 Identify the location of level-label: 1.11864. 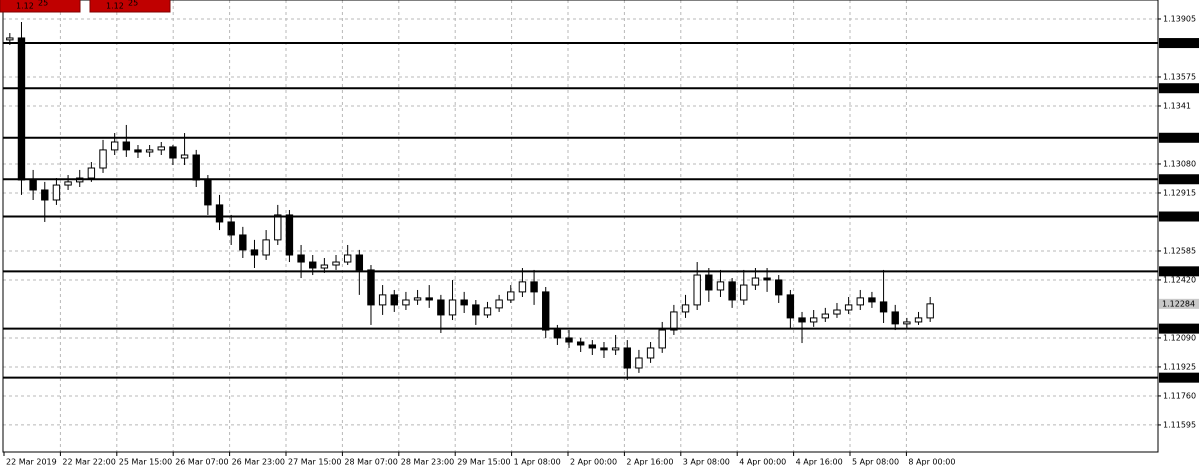
(1178, 377).